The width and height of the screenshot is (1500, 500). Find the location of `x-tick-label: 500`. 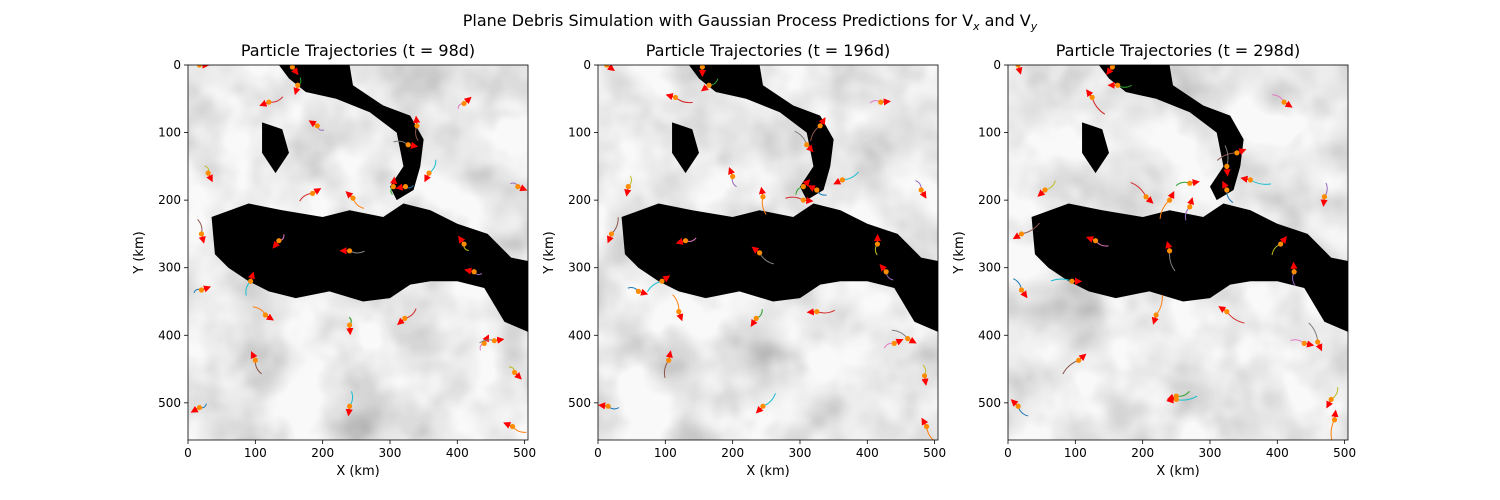

x-tick-label: 500 is located at coordinates (524, 453).